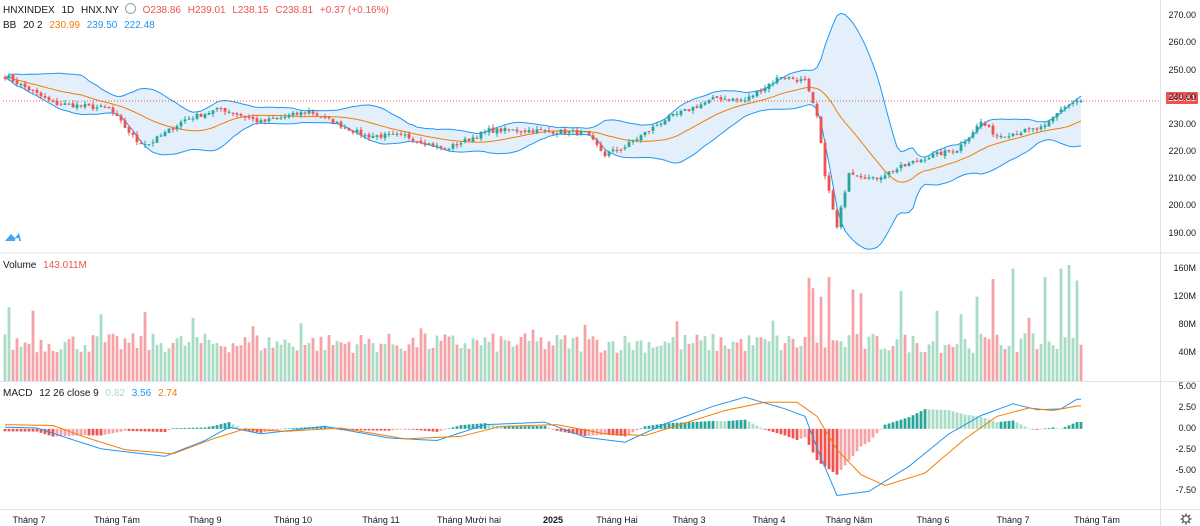 This screenshot has width=1200, height=526. What do you see at coordinates (161, 10) in the screenshot?
I see `open-value: O238.86` at bounding box center [161, 10].